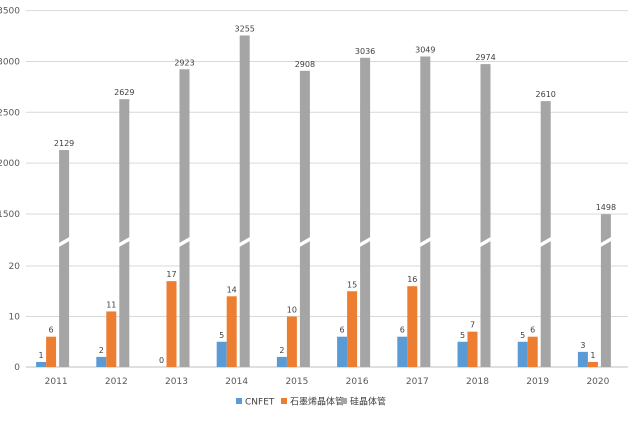 This screenshot has width=640, height=422. Describe the element at coordinates (537, 382) in the screenshot. I see `x-tick-label: 2019` at that location.